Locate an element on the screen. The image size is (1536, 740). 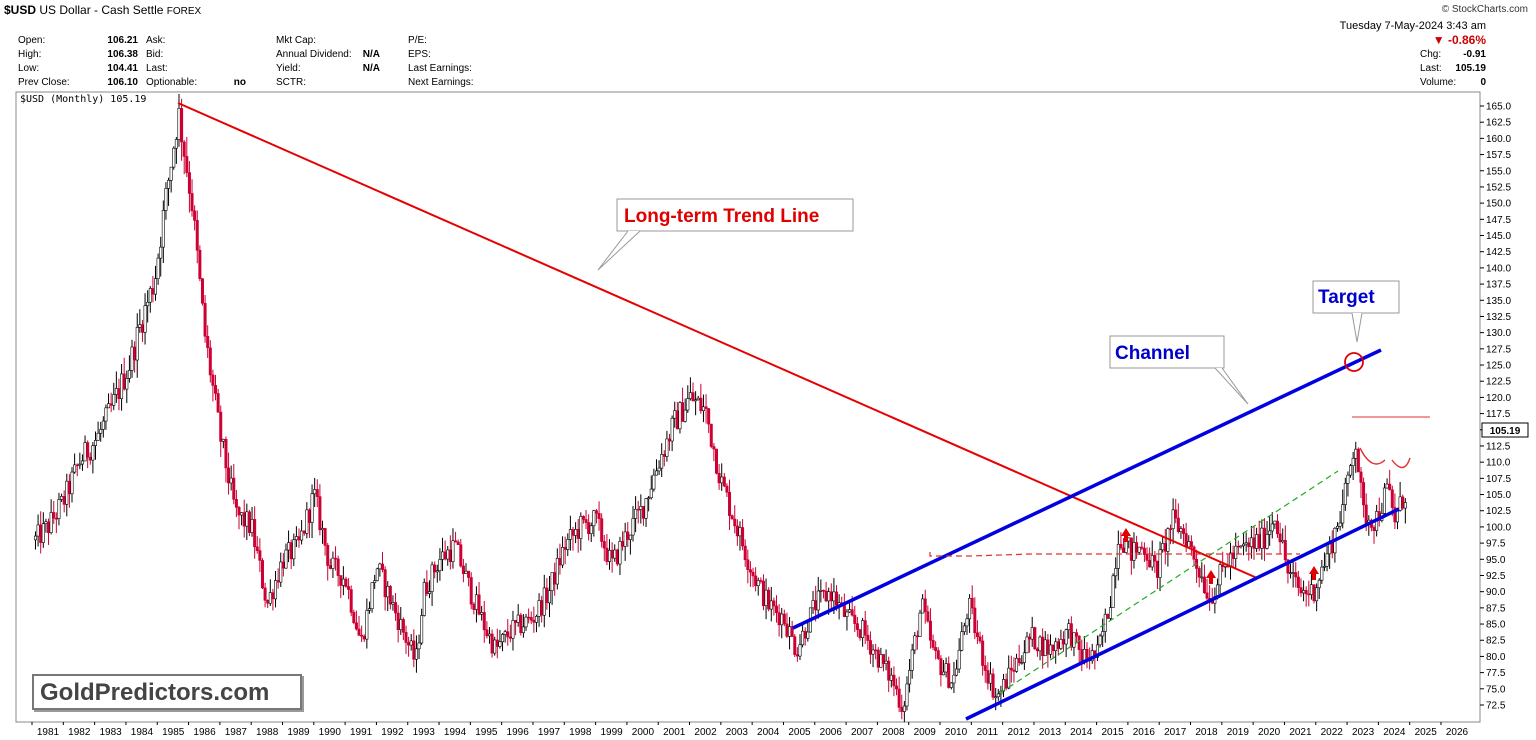
x-tick-label: 2010 is located at coordinates (956, 732).